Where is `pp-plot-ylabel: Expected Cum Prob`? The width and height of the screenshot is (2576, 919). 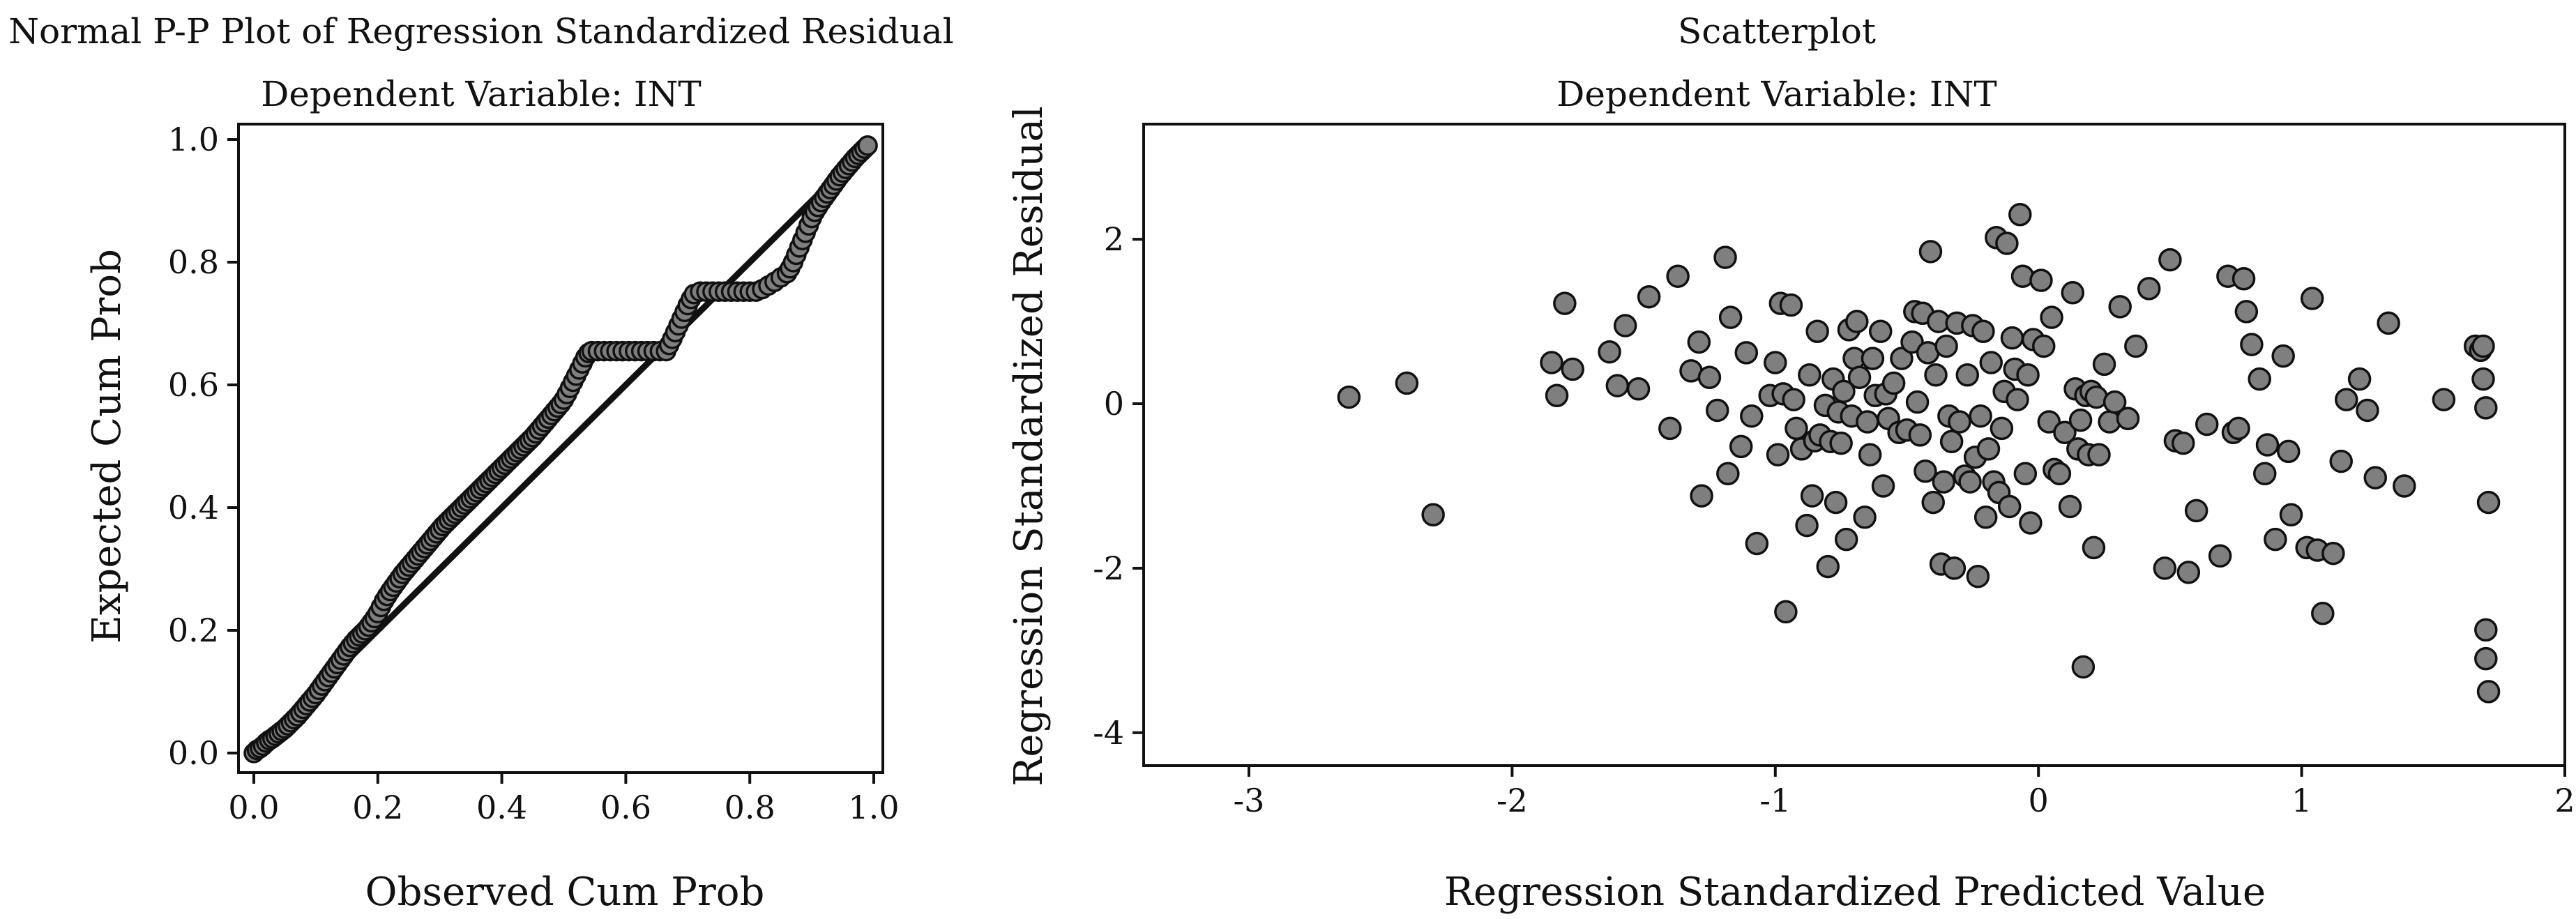
pp-plot-ylabel: Expected Cum Prob is located at coordinates (107, 446).